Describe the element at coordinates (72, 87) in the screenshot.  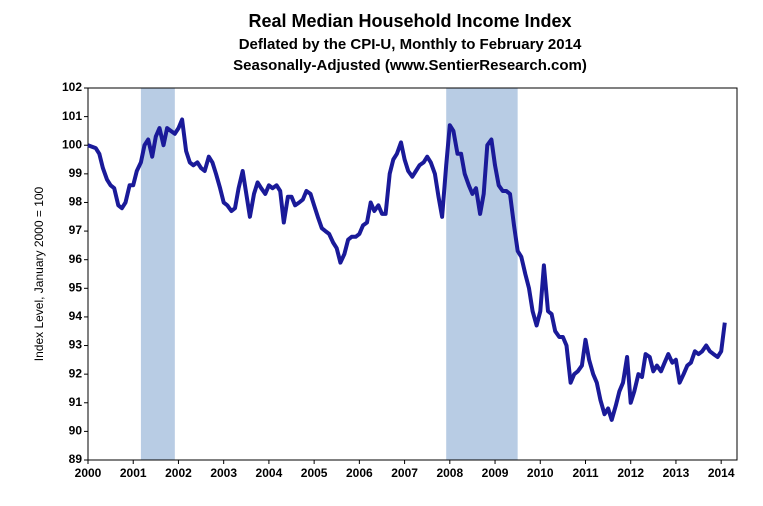
I see `y-tick-label: 102` at that location.